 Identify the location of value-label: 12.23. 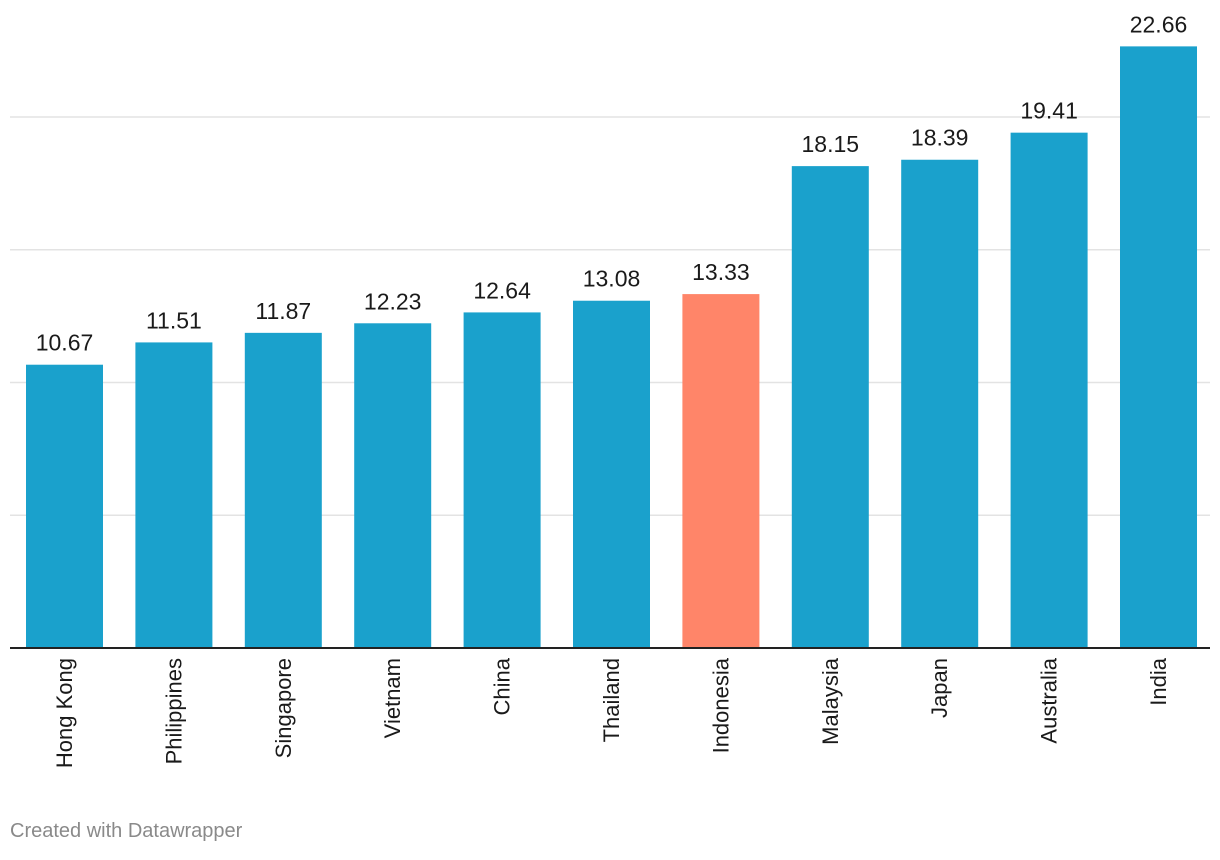
(393, 301).